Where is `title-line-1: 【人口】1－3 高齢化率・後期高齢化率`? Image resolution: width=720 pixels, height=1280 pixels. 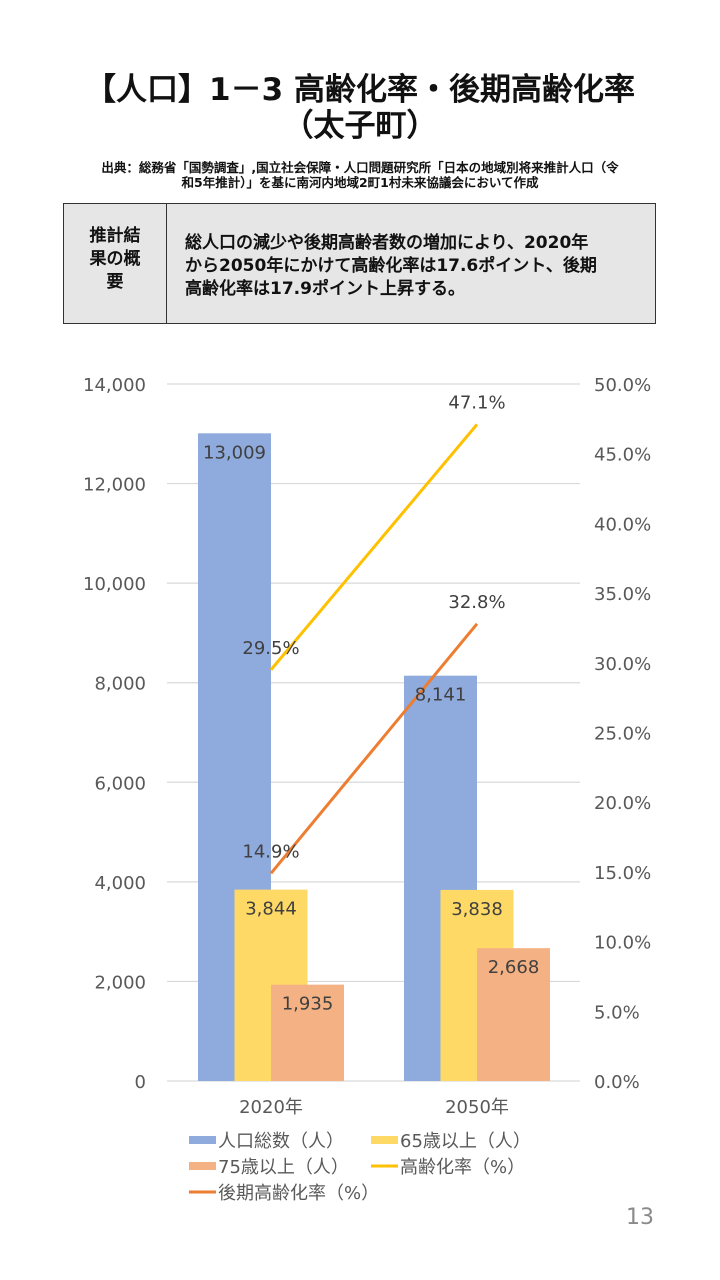
title-line-1: 【人口】1－3 高齢化率・後期高齢化率 is located at coordinates (360, 90).